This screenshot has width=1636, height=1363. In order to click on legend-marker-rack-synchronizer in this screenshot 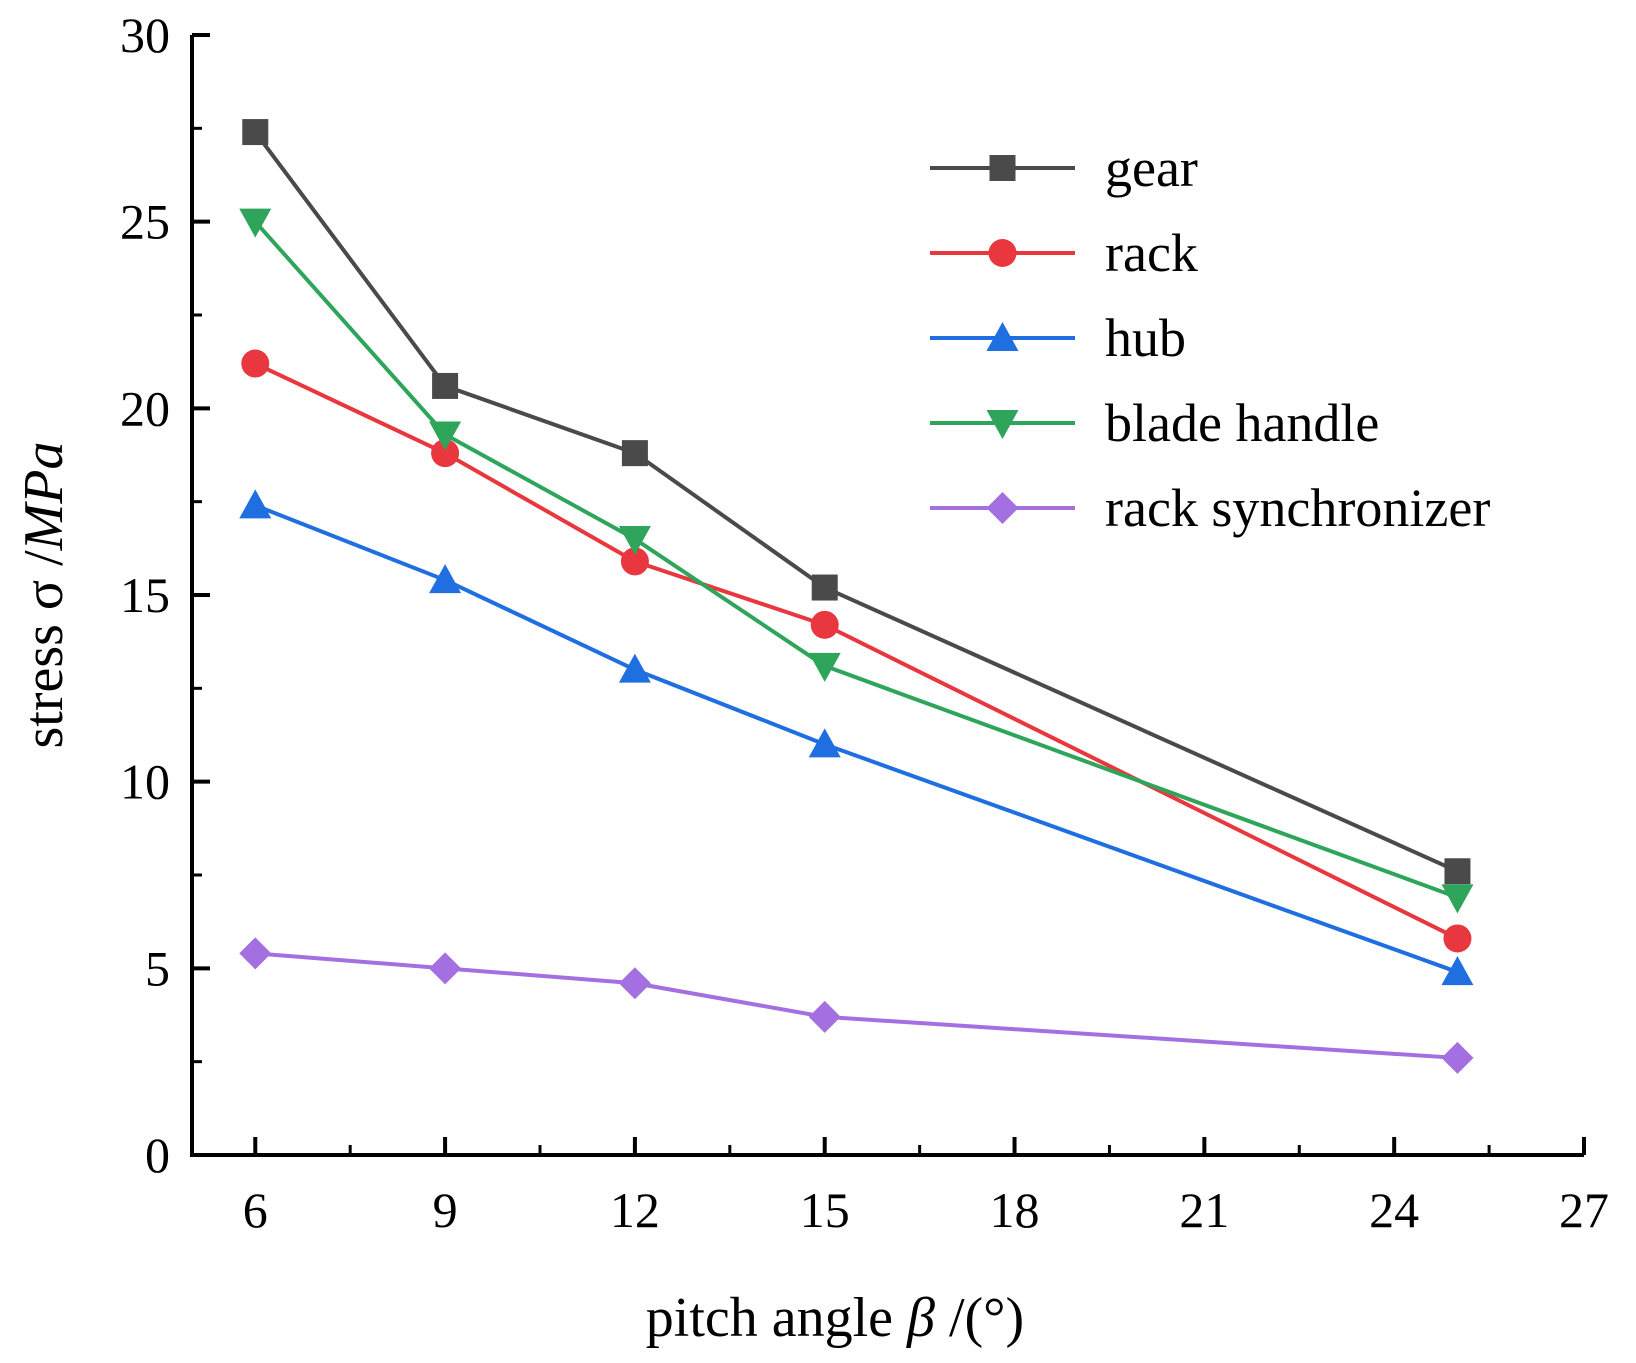, I will do `click(1002, 508)`.